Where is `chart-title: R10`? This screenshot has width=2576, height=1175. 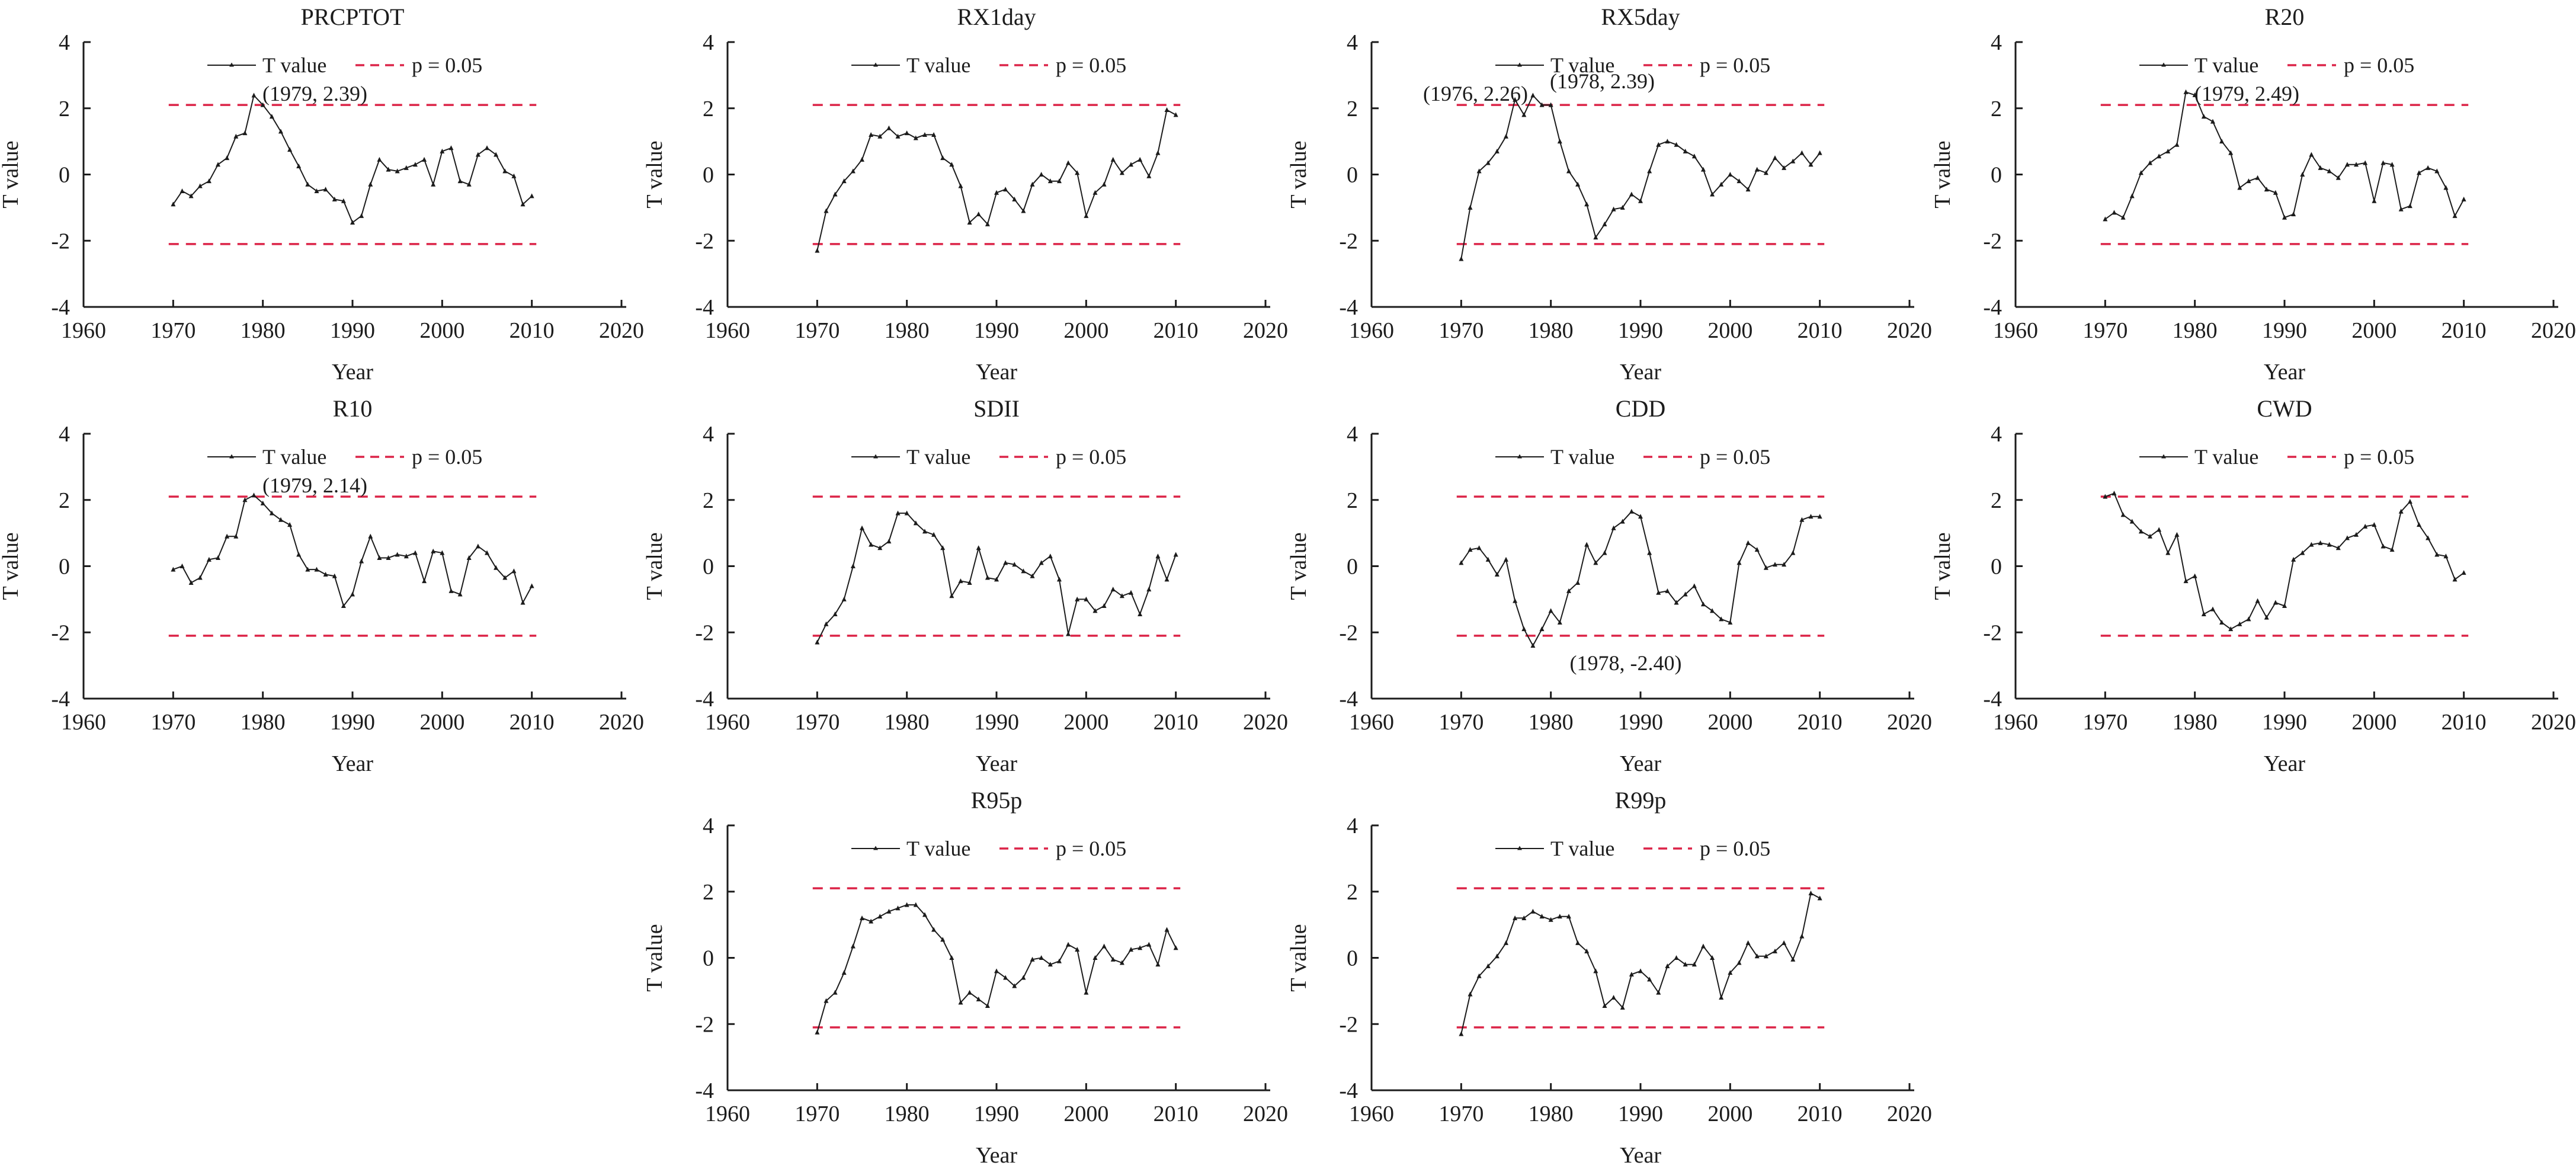 chart-title: R10 is located at coordinates (353, 408).